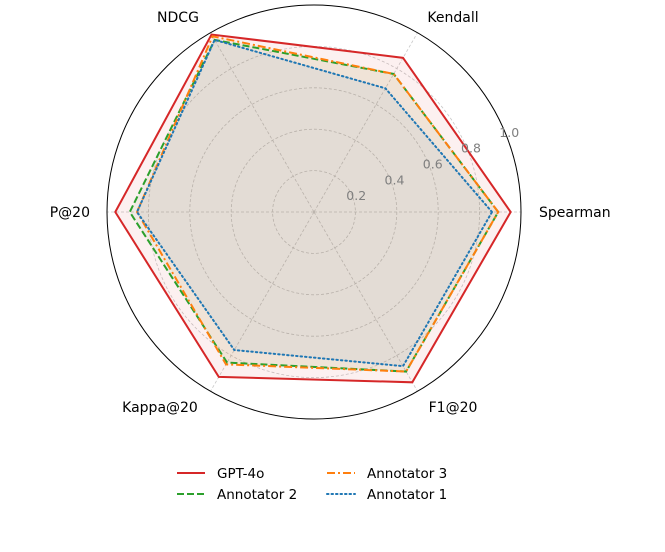 The width and height of the screenshot is (665, 552). What do you see at coordinates (407, 495) in the screenshot?
I see `legend-label: Annotator 1` at bounding box center [407, 495].